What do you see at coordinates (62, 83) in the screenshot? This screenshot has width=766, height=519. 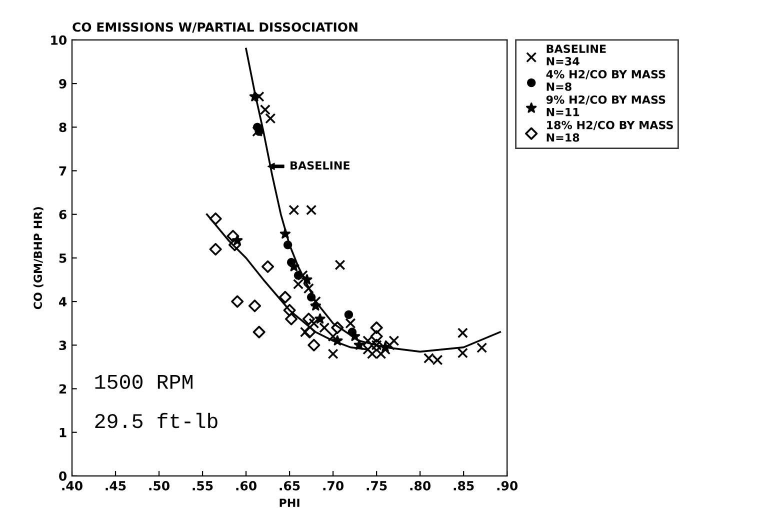 I see `y-tick-label: 9` at bounding box center [62, 83].